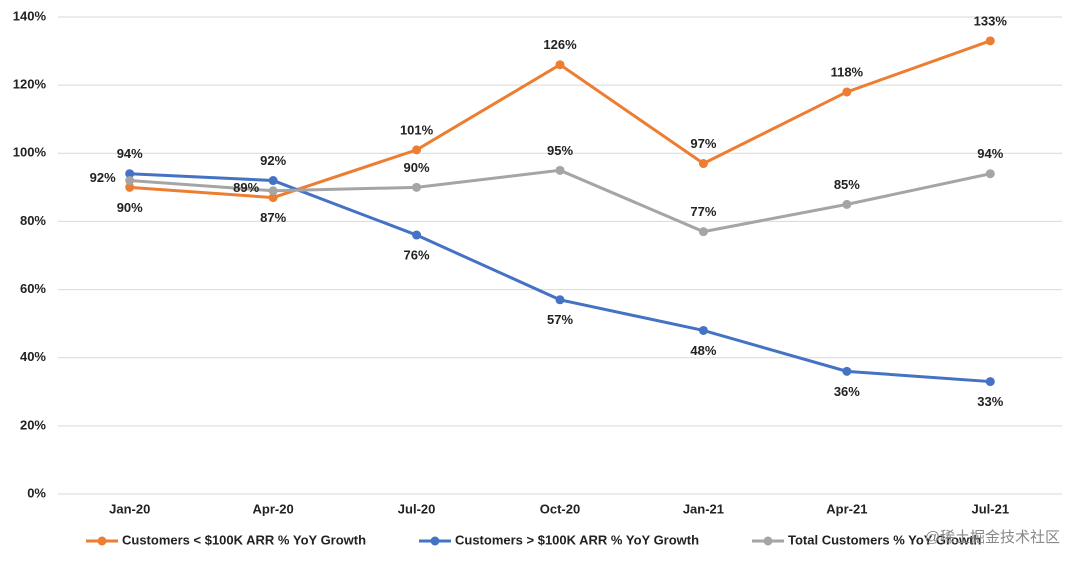 This screenshot has width=1080, height=564. What do you see at coordinates (703, 143) in the screenshot?
I see `data-label: 97%` at bounding box center [703, 143].